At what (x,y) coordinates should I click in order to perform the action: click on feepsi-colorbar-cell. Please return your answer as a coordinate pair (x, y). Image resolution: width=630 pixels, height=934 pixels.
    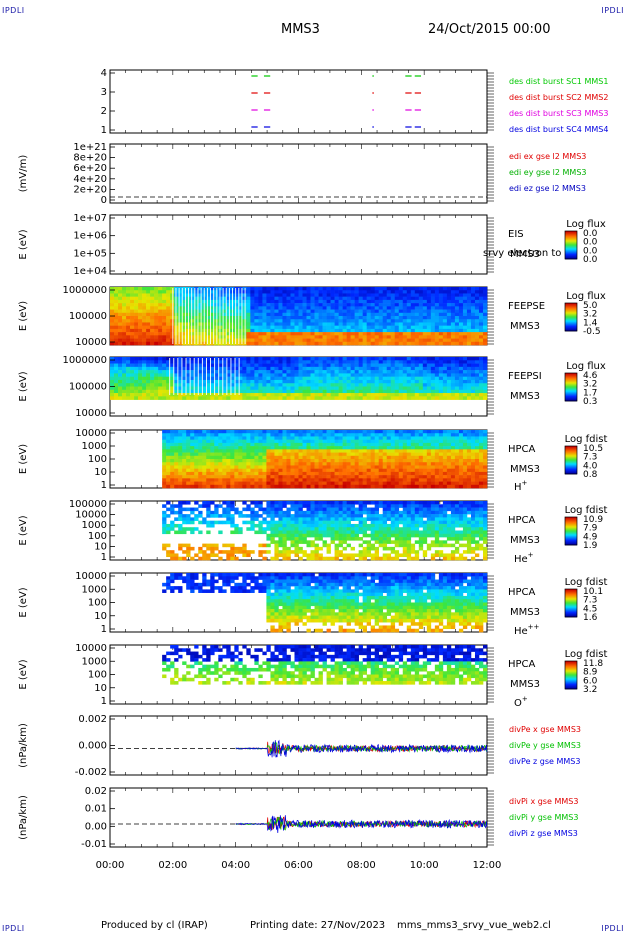
    Looking at the image, I should click on (571, 374).